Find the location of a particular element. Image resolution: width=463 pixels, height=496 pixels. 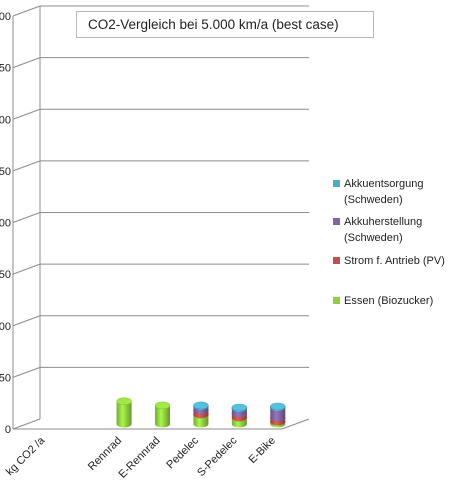

legend-label-strom: Strom f. Antrieb (PV) is located at coordinates (394, 261).